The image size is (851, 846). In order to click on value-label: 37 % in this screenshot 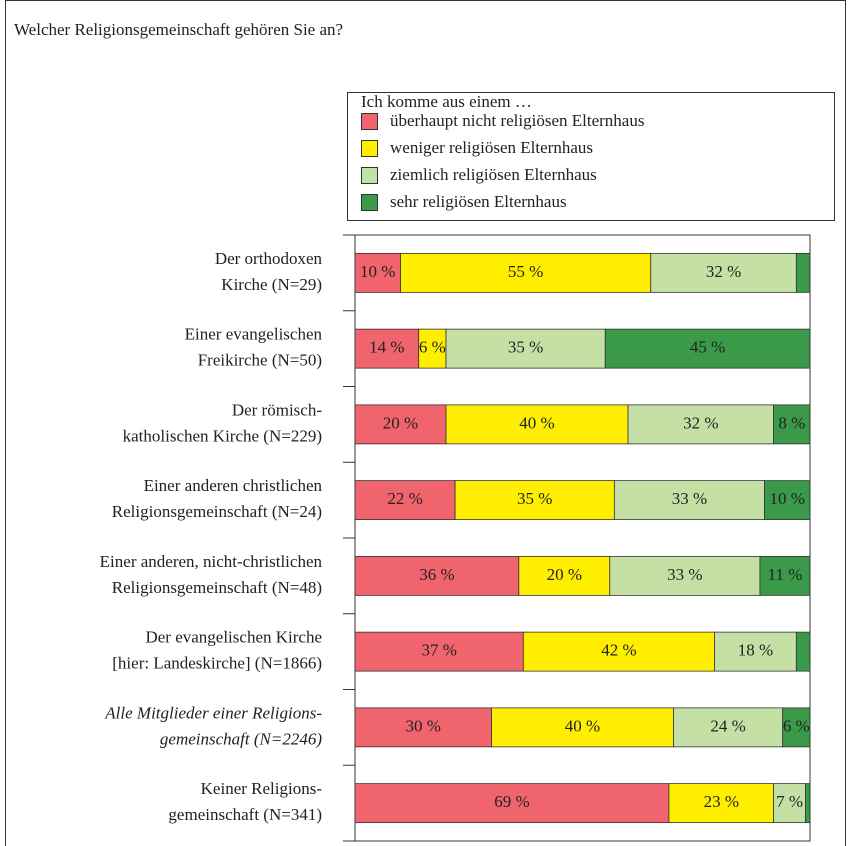, I will do `click(438, 650)`.